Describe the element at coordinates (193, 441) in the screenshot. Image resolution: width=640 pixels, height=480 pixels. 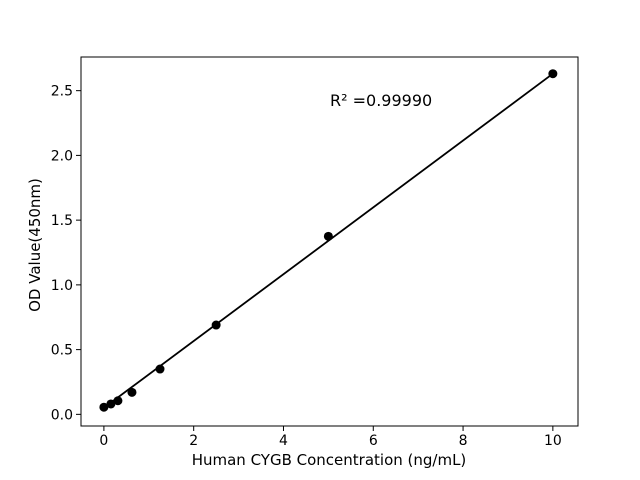
I see `x-tick-label: 2` at that location.